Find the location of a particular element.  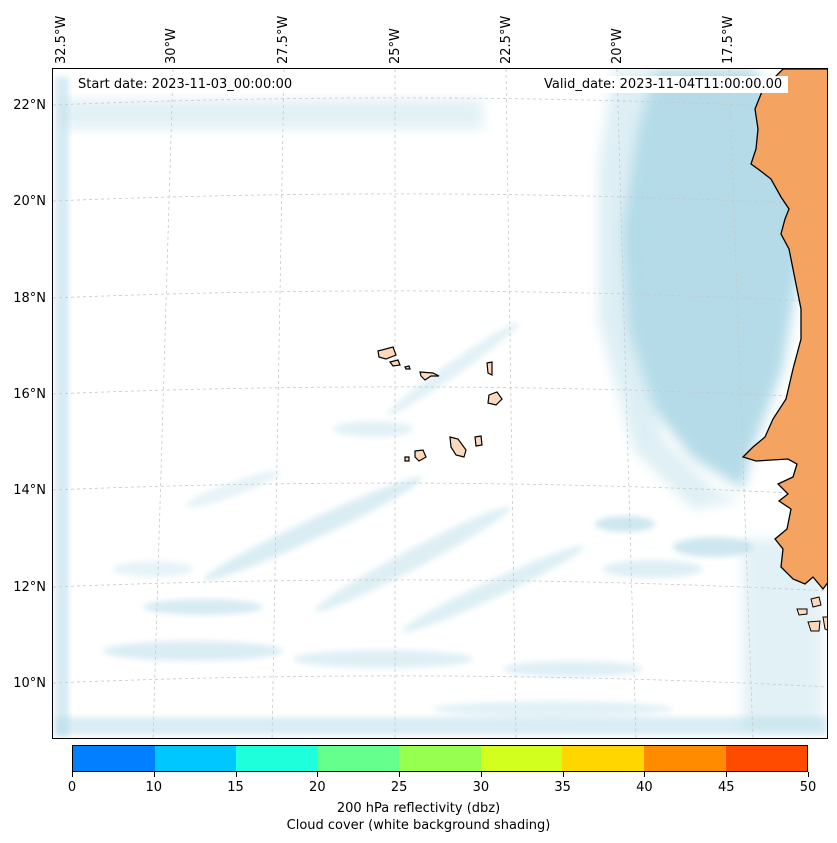

parallel-16n is located at coordinates (440, 392).